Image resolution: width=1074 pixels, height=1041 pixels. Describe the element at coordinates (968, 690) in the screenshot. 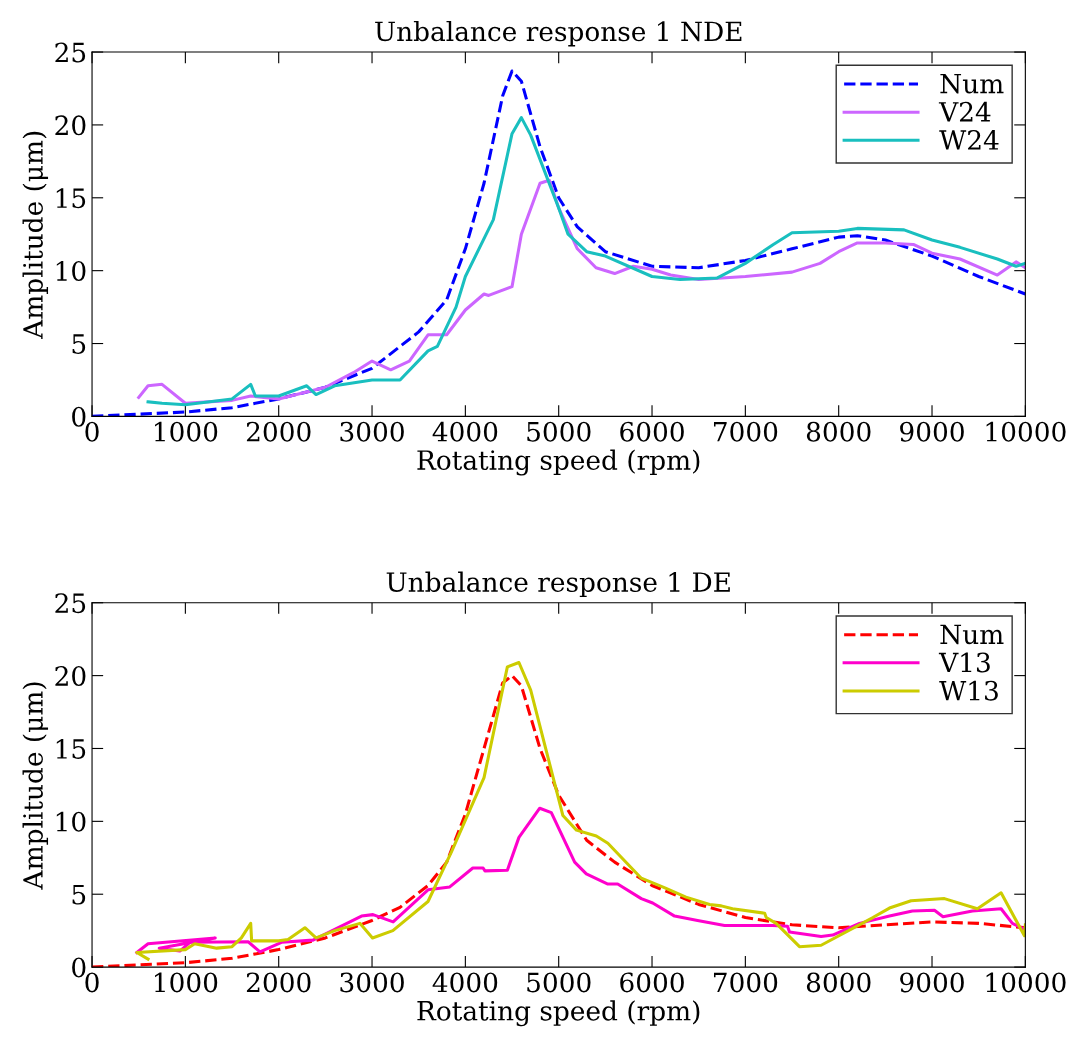

I see `legend-label: W13` at that location.